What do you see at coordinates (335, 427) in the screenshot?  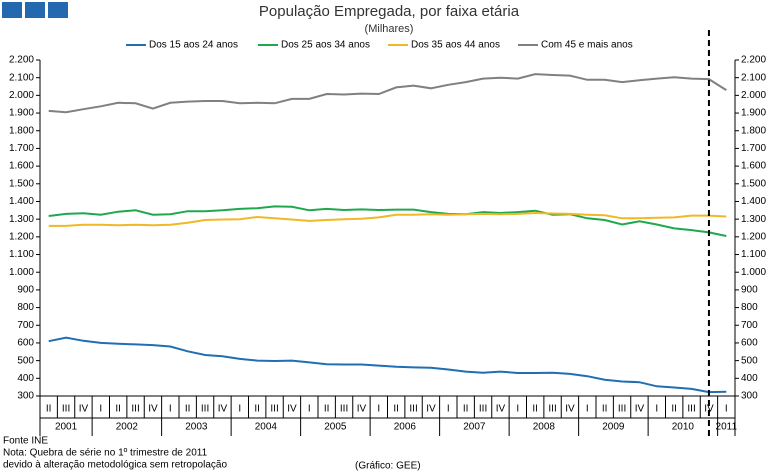 I see `year-label: 2005` at bounding box center [335, 427].